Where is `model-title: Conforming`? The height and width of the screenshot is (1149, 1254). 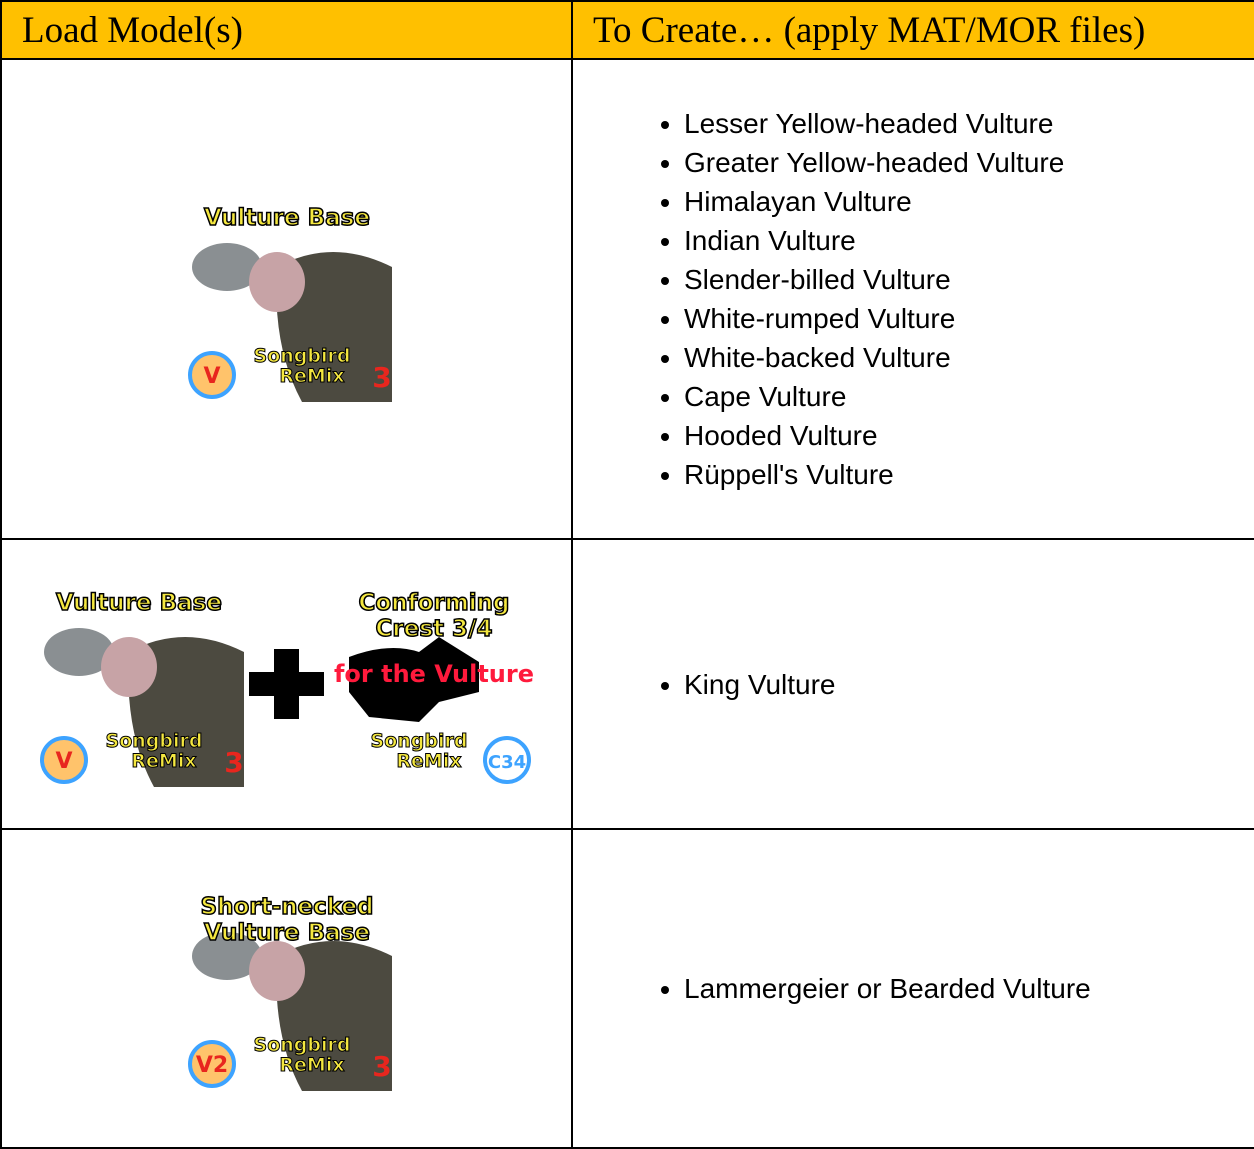 model-title: Conforming is located at coordinates (434, 603).